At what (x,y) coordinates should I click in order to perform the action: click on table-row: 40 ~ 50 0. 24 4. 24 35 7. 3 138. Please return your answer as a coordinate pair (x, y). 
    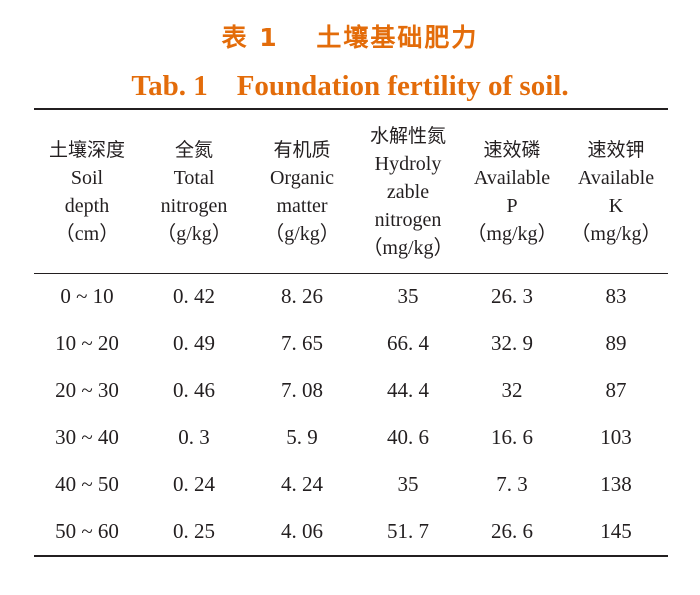
    Looking at the image, I should click on (351, 484).